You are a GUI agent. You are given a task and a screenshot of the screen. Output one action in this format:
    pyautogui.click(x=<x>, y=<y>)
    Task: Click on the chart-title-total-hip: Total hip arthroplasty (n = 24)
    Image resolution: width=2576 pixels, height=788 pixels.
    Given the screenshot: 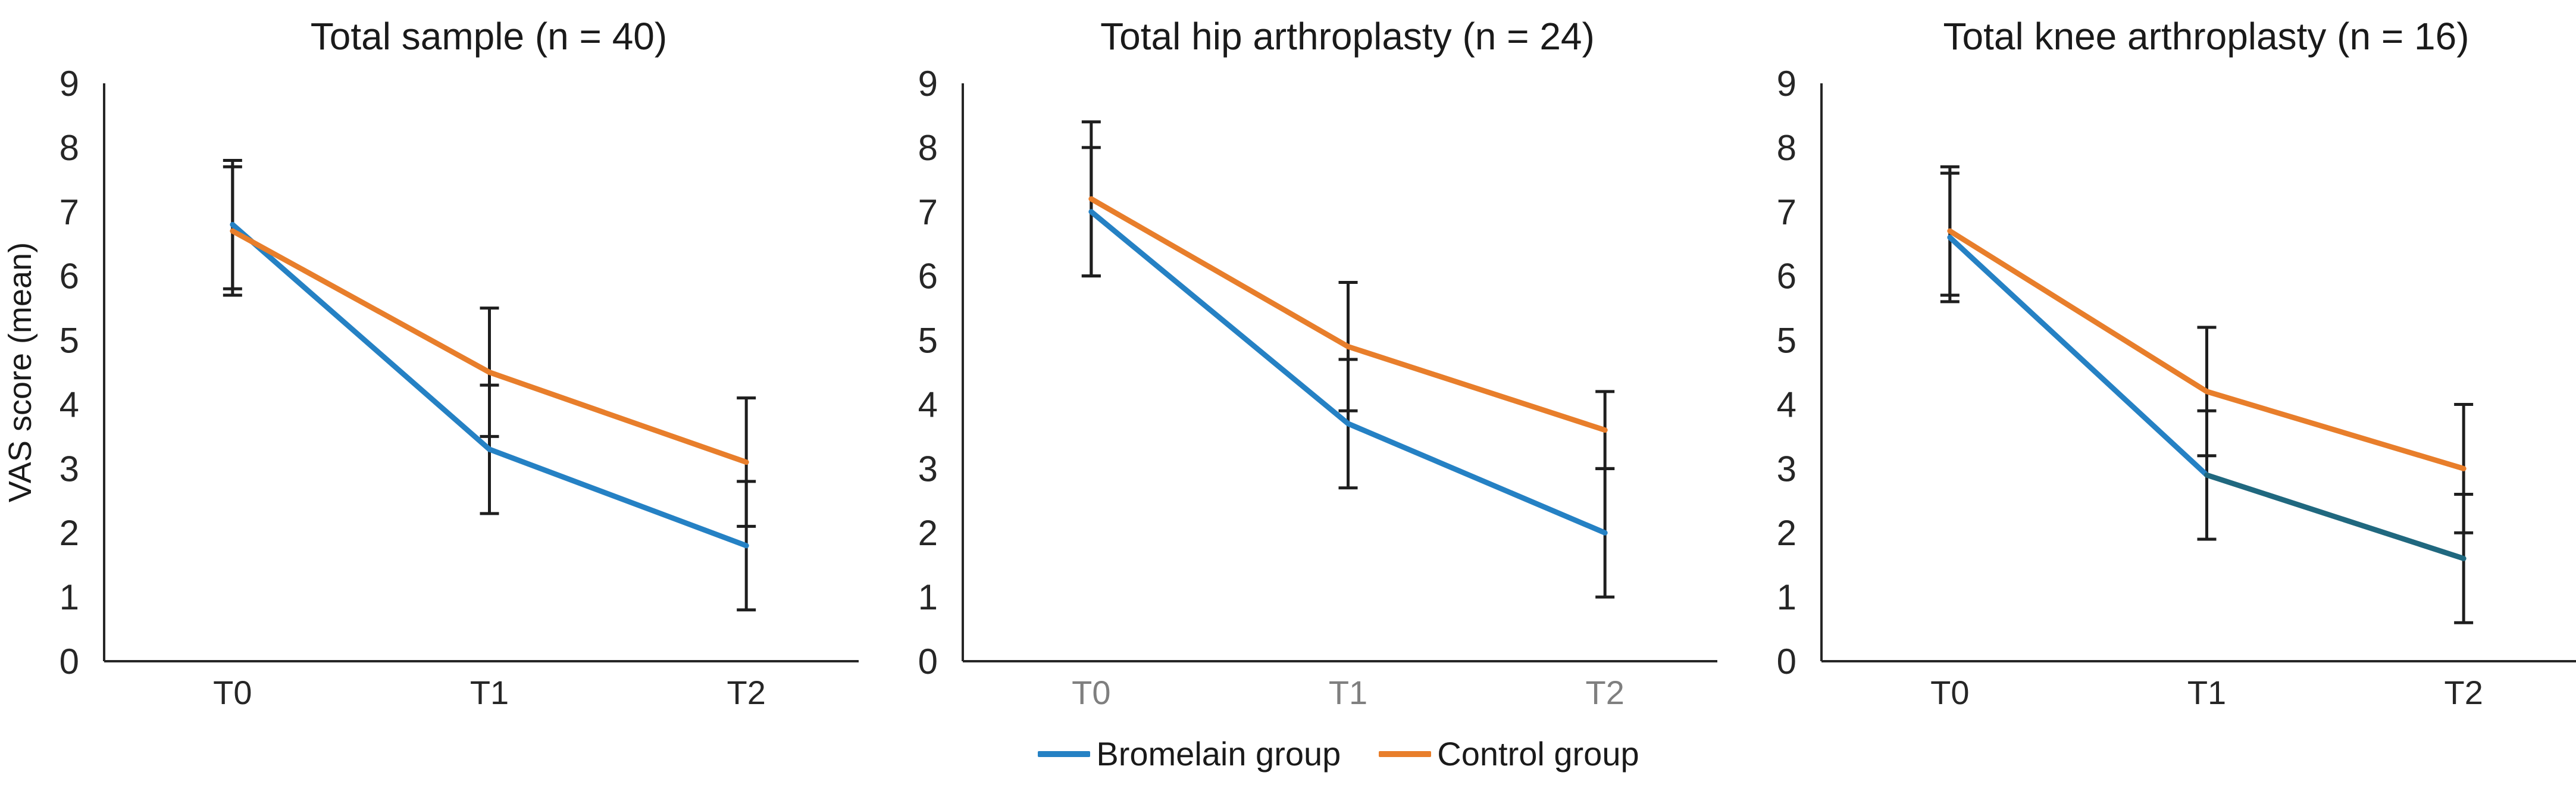 What is the action you would take?
    pyautogui.click(x=1347, y=37)
    